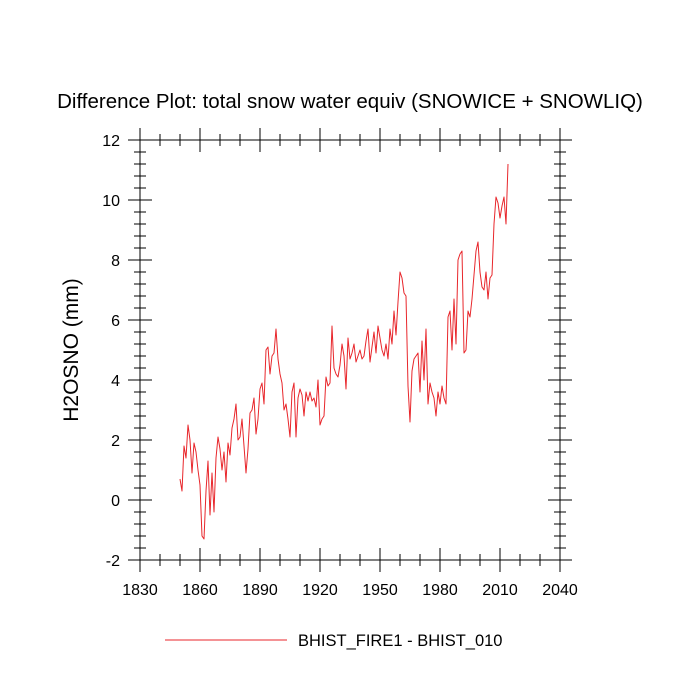 The width and height of the screenshot is (700, 700). I want to click on y-axis-label: H2OSNO (mm), so click(71, 350).